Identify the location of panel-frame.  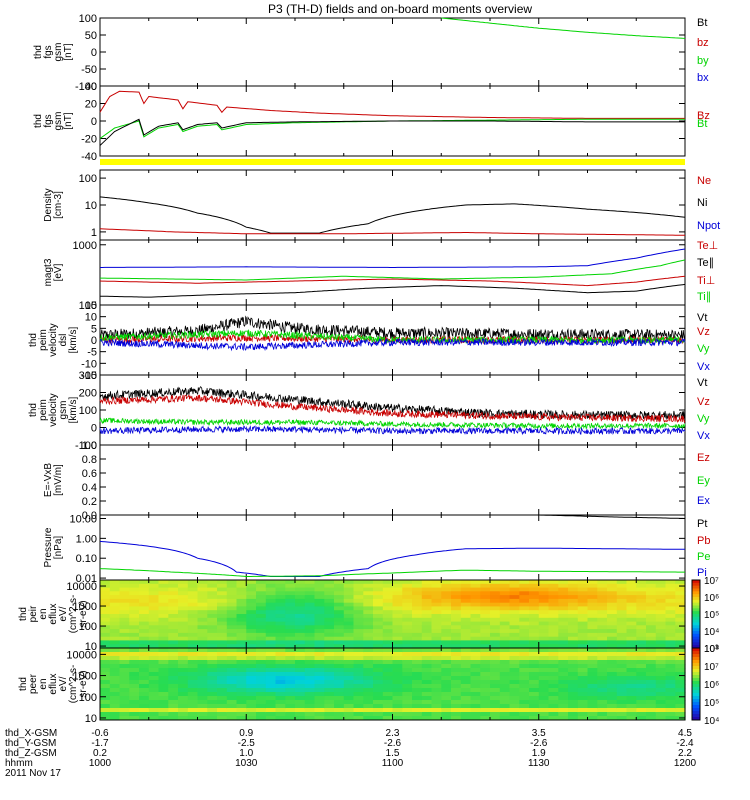
(392, 52).